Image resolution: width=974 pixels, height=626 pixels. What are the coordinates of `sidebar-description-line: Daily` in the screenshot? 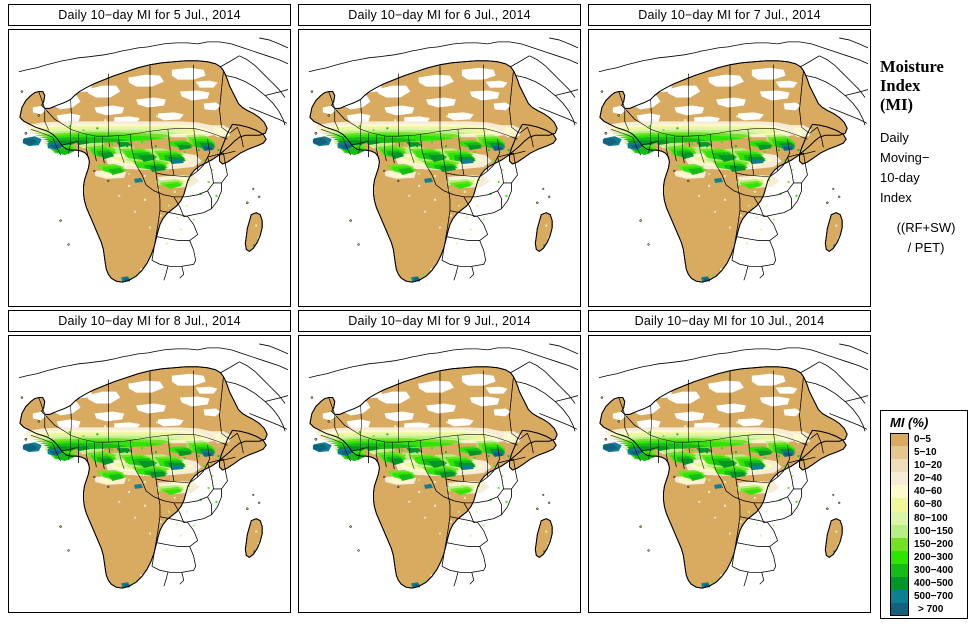 It's located at (894, 137).